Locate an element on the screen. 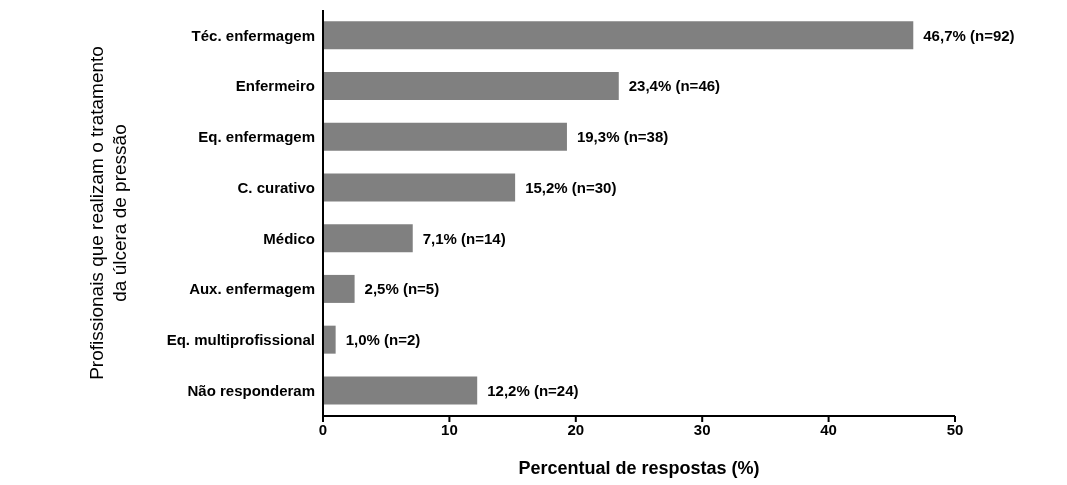 The image size is (1067, 485). x-tick-label: 50 is located at coordinates (955, 429).